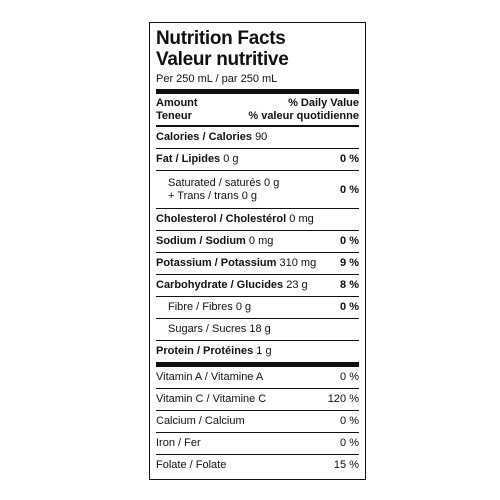 The image size is (500, 500). Describe the element at coordinates (349, 307) in the screenshot. I see `fibre-pct: 0 %` at that location.